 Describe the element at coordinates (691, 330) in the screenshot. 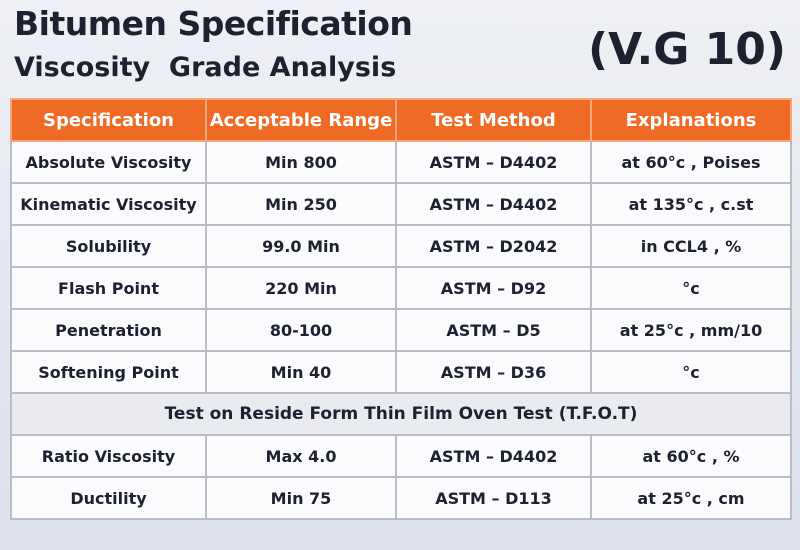

I see `cell: at 25°c , mm/10` at that location.